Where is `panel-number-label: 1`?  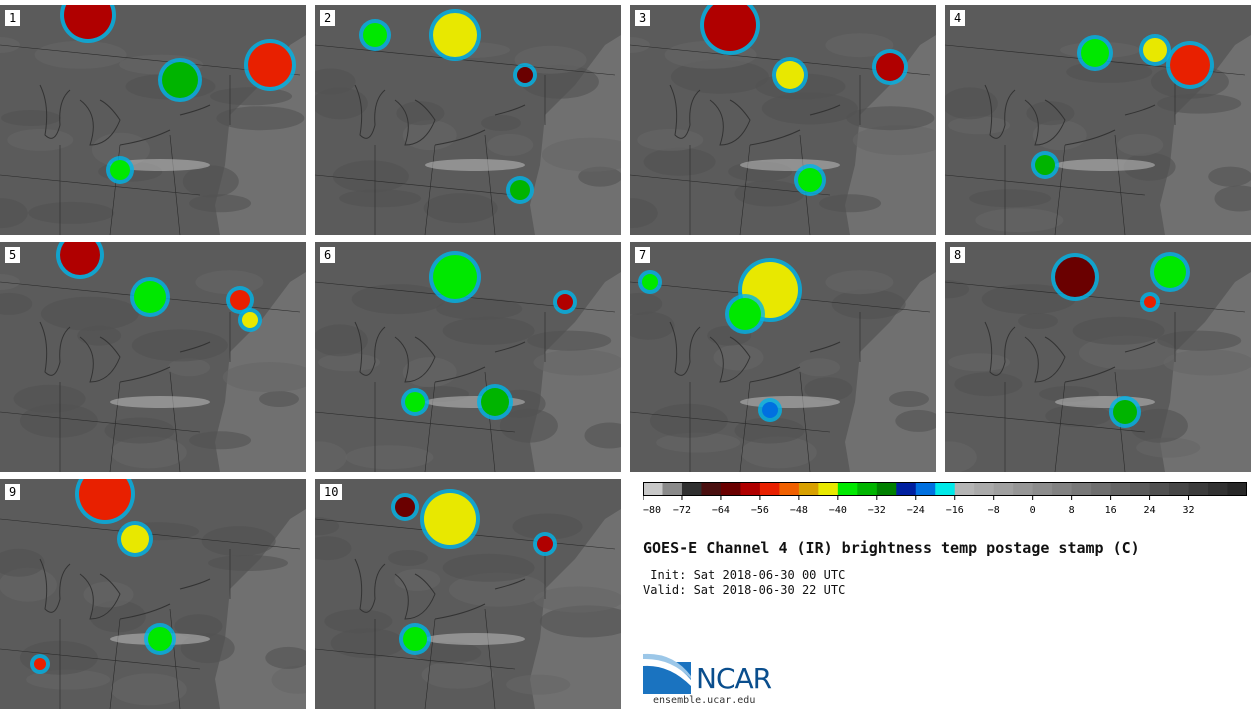
panel-number-label: 1 is located at coordinates (13, 18).